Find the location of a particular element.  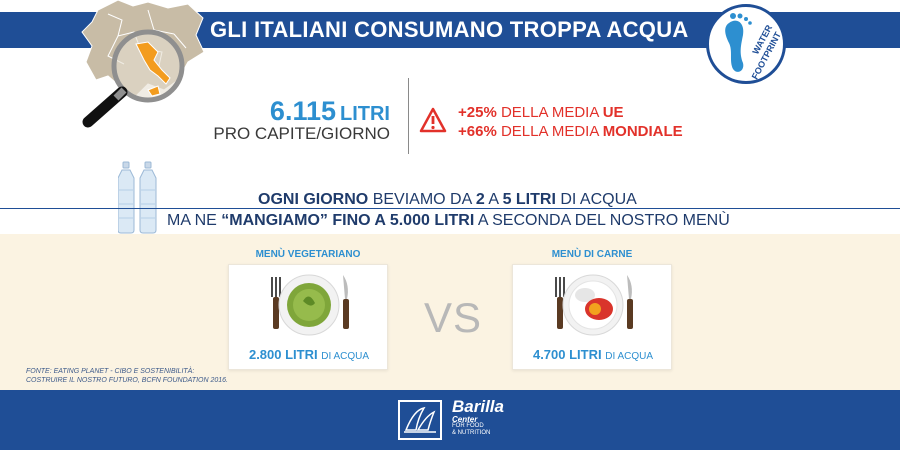

daily-p5: 5 LITRI is located at coordinates (529, 199).